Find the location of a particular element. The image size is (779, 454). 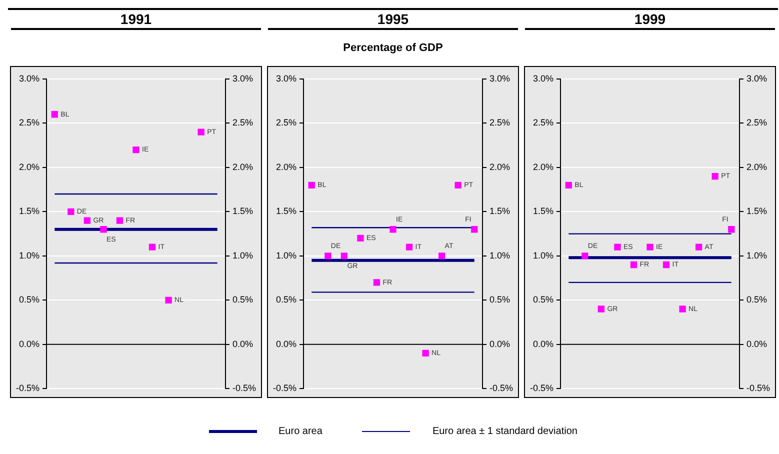

chart-title: 1995 is located at coordinates (393, 20).